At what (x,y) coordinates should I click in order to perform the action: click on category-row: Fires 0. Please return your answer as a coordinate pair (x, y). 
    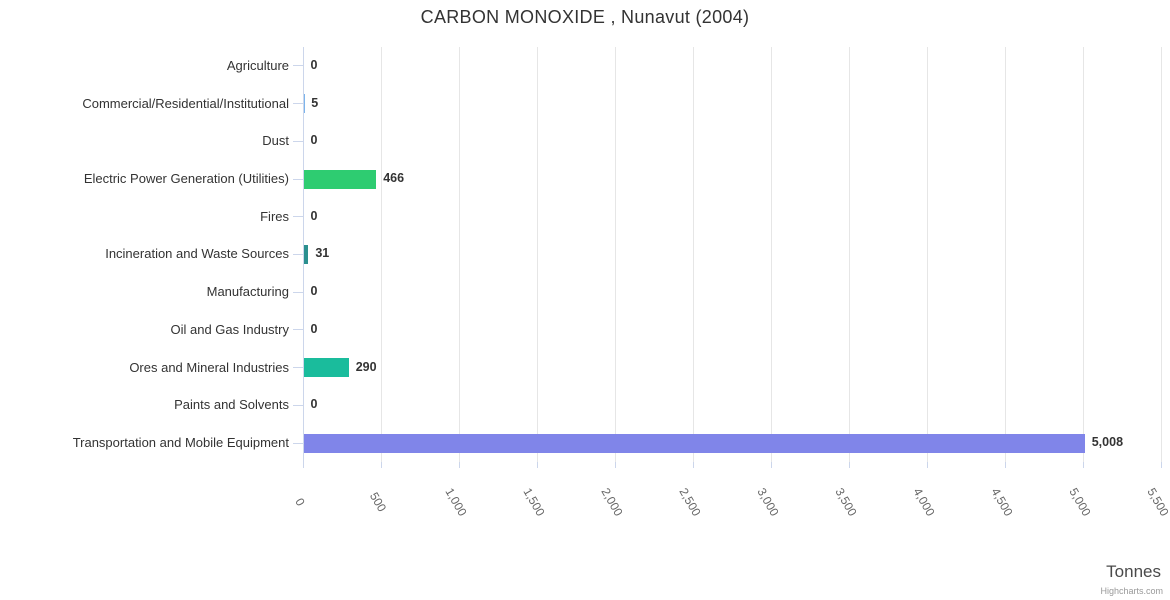
    Looking at the image, I should click on (585, 217).